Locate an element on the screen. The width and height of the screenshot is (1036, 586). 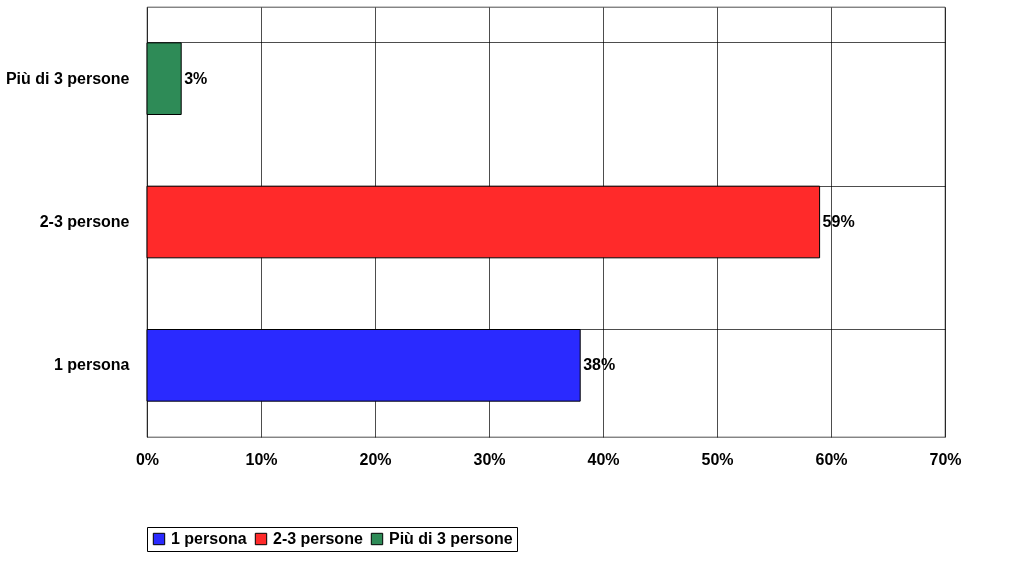
x-tick-label: 10% is located at coordinates (261, 459).